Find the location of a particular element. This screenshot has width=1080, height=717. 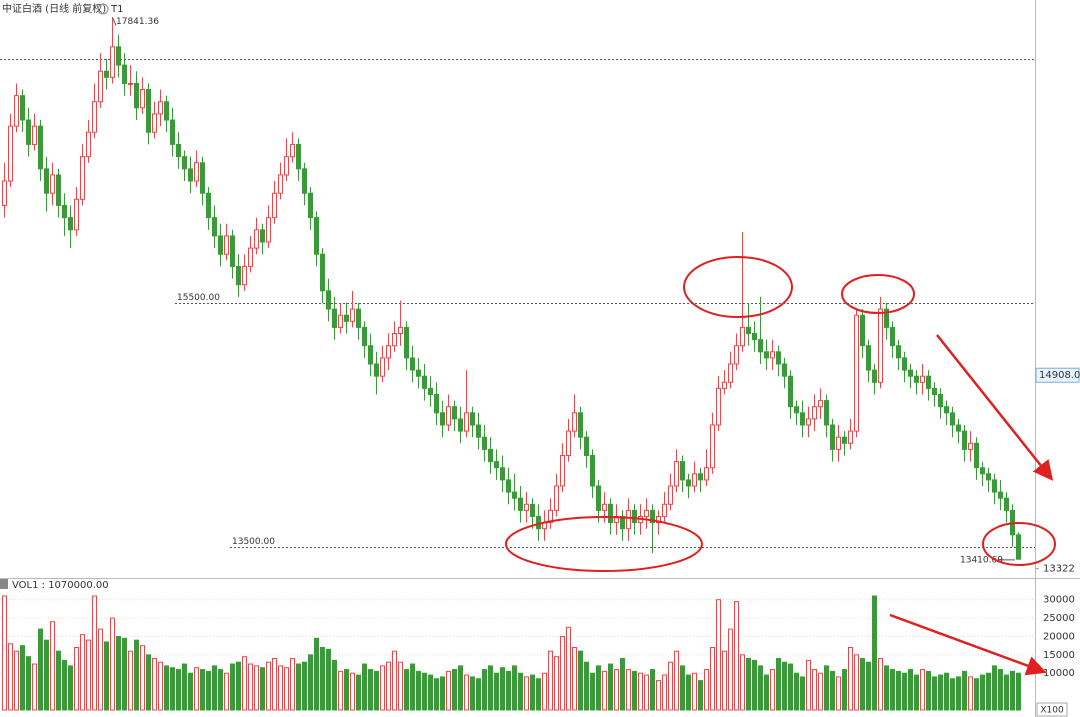

reference-label: 13500.00 is located at coordinates (253, 542).